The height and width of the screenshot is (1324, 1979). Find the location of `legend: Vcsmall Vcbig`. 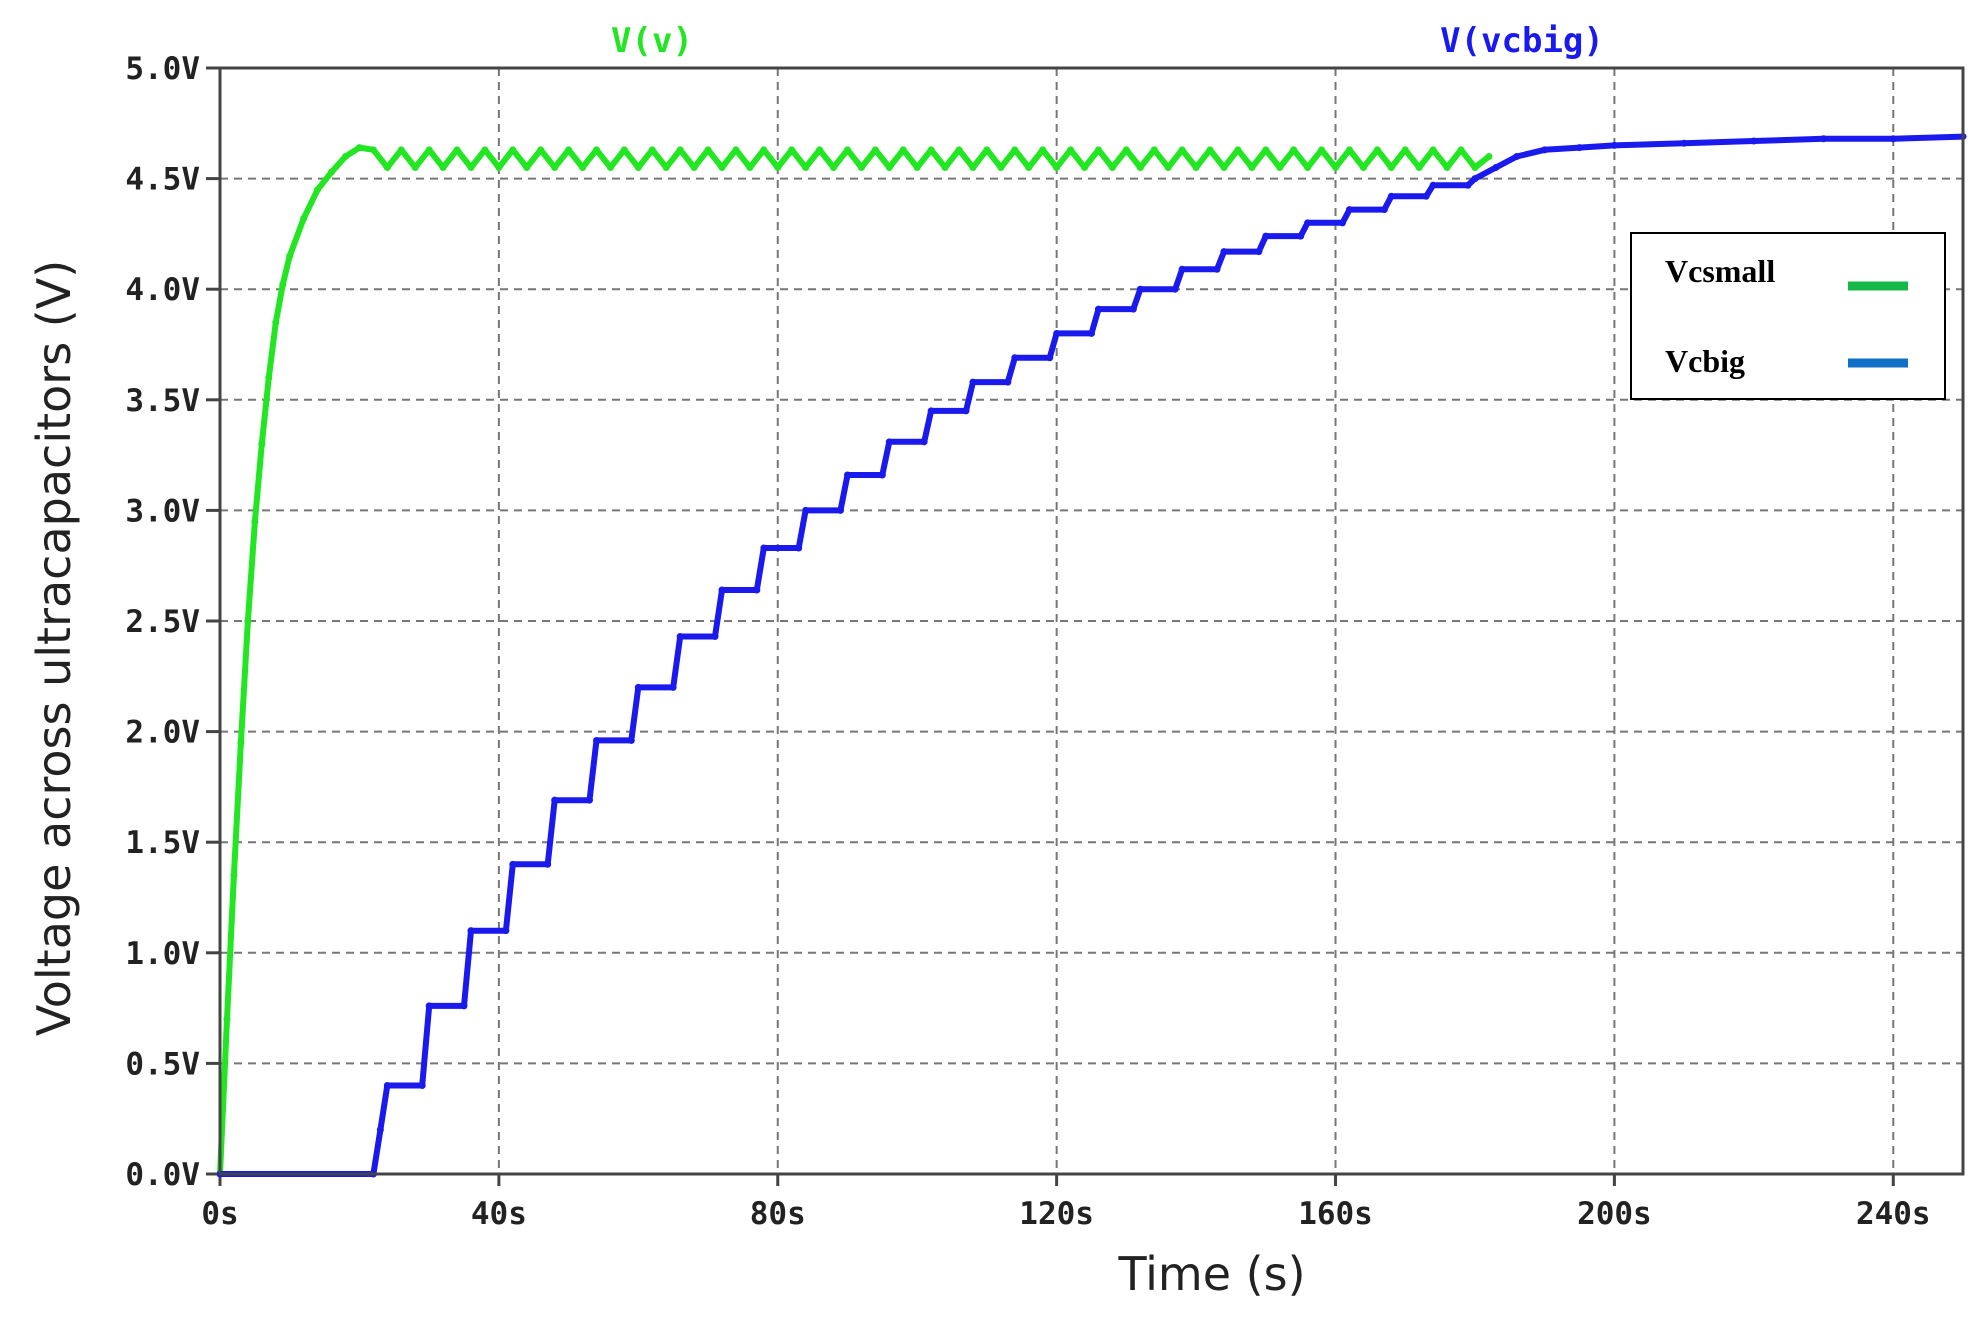

legend: Vcsmall Vcbig is located at coordinates (1788, 316).